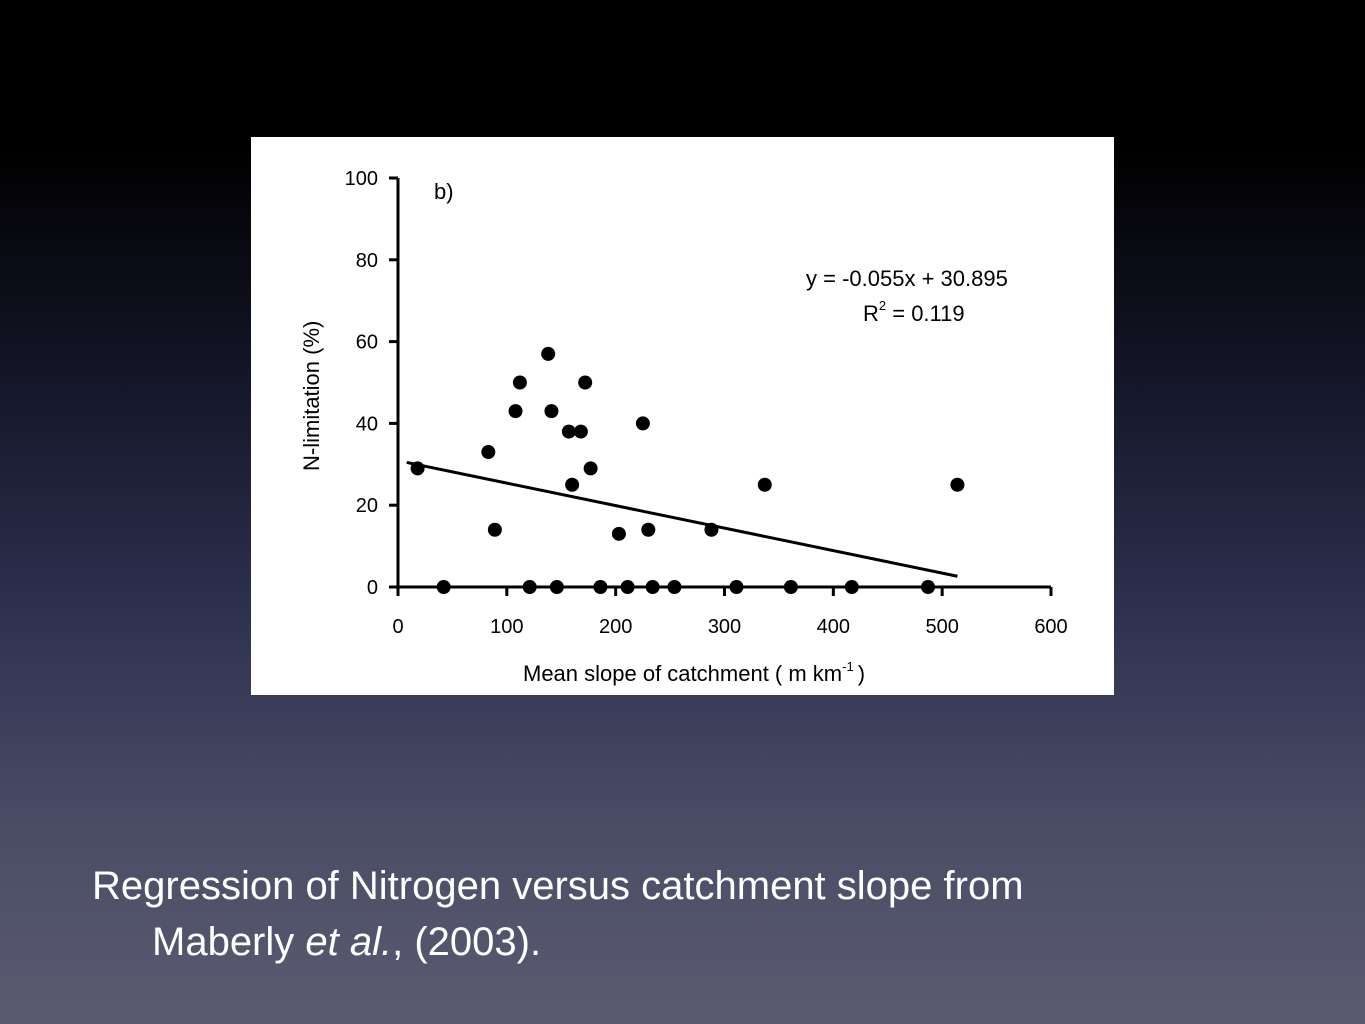 The width and height of the screenshot is (1365, 1024). What do you see at coordinates (941, 627) in the screenshot?
I see `x-tick-label: 500` at bounding box center [941, 627].